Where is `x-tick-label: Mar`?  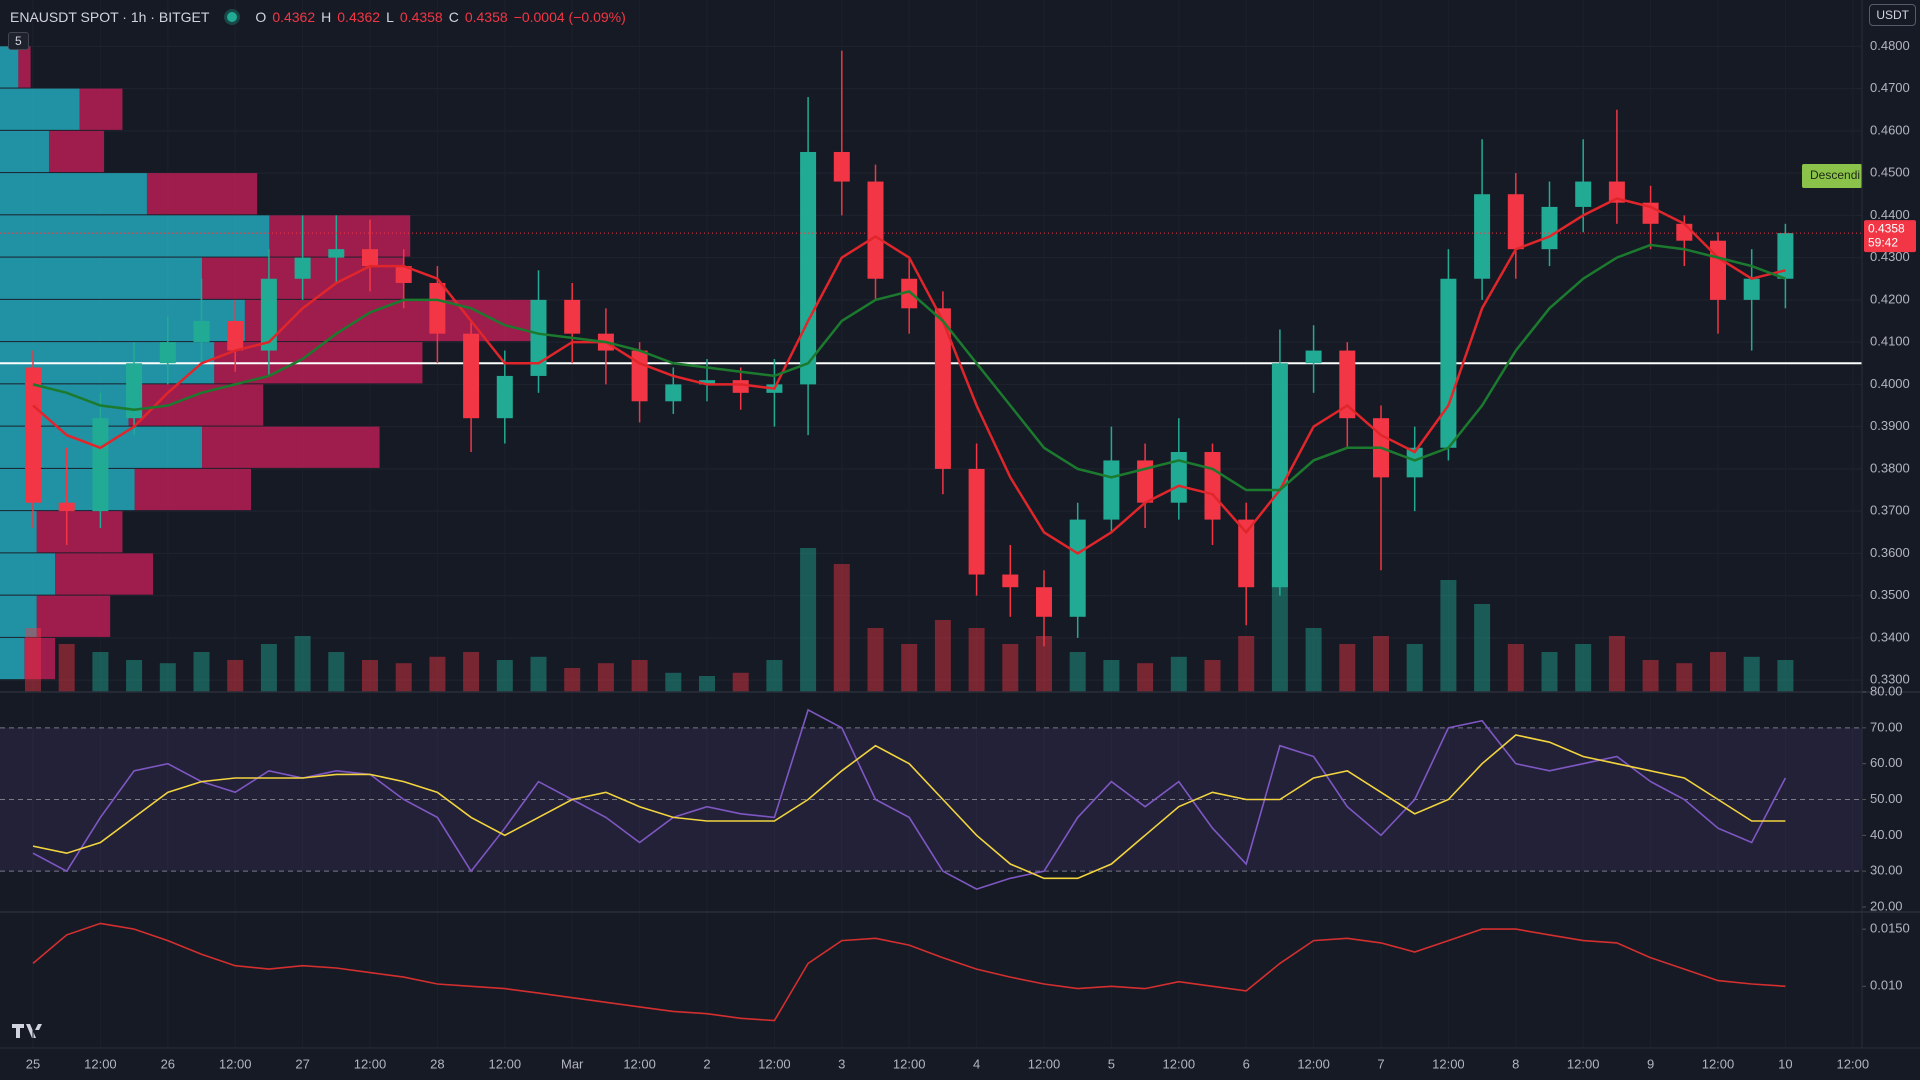
x-tick-label: Mar is located at coordinates (572, 1063).